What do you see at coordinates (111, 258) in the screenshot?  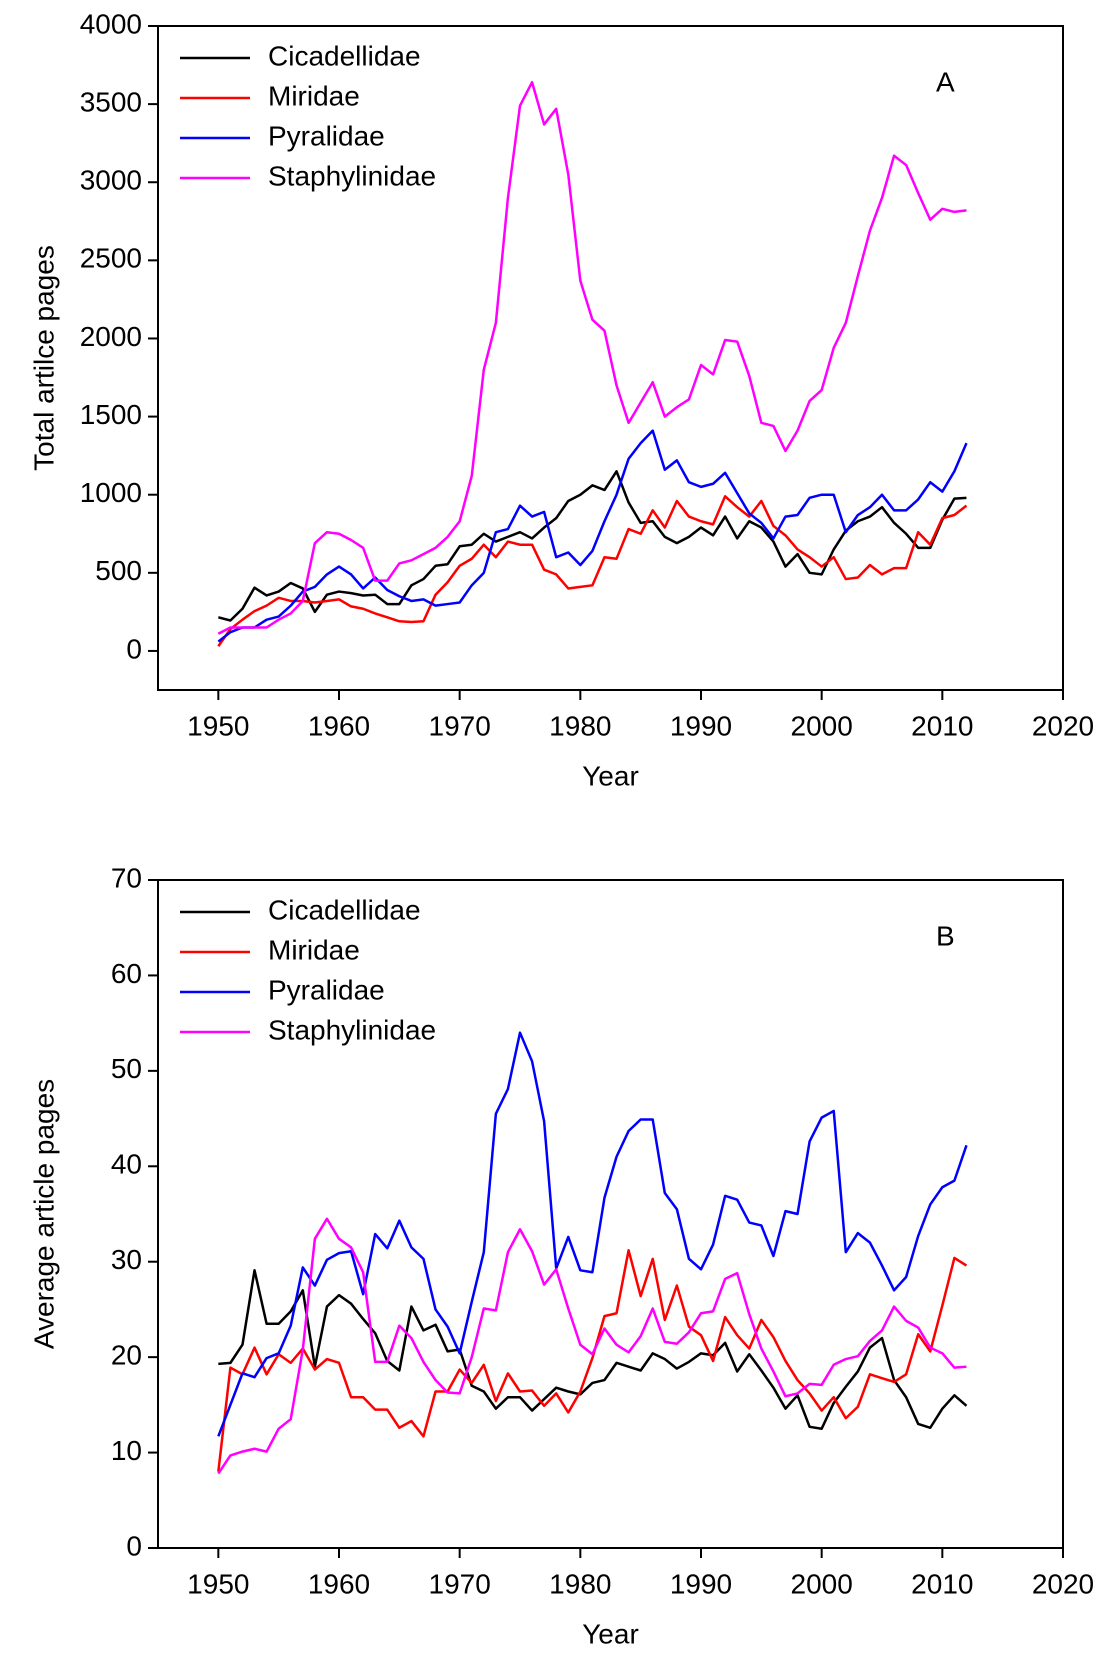 I see `y-tick-label: 2500` at bounding box center [111, 258].